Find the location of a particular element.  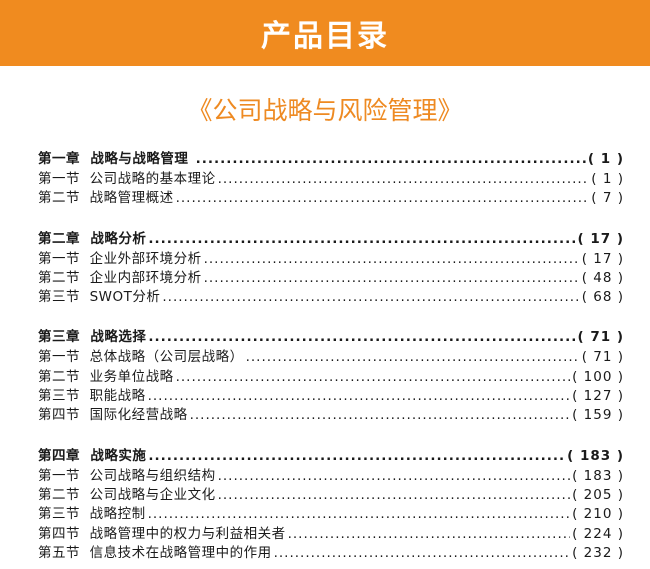

entry-label: 第二节 公司战略与企业文化 is located at coordinates (127, 494).